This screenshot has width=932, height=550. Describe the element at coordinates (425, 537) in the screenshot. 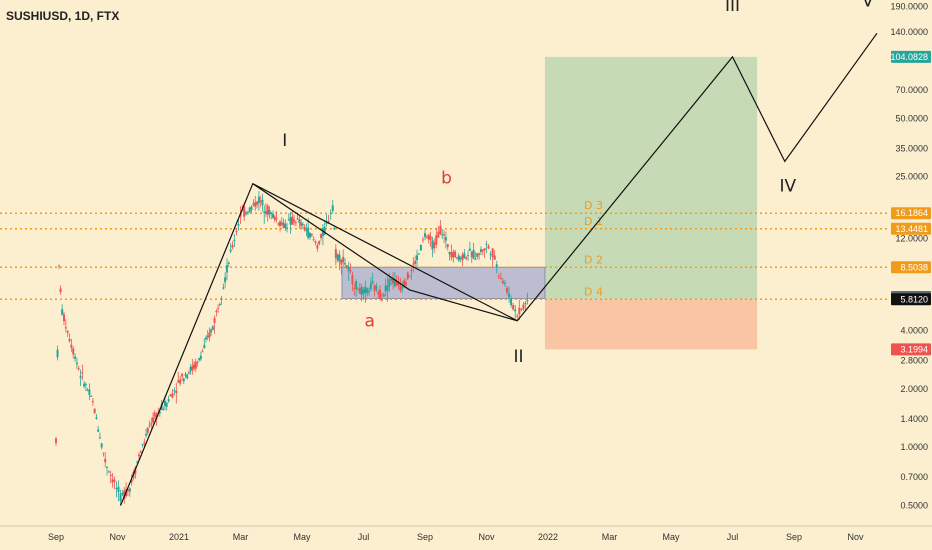

I see `x-tick-label: Sep` at that location.